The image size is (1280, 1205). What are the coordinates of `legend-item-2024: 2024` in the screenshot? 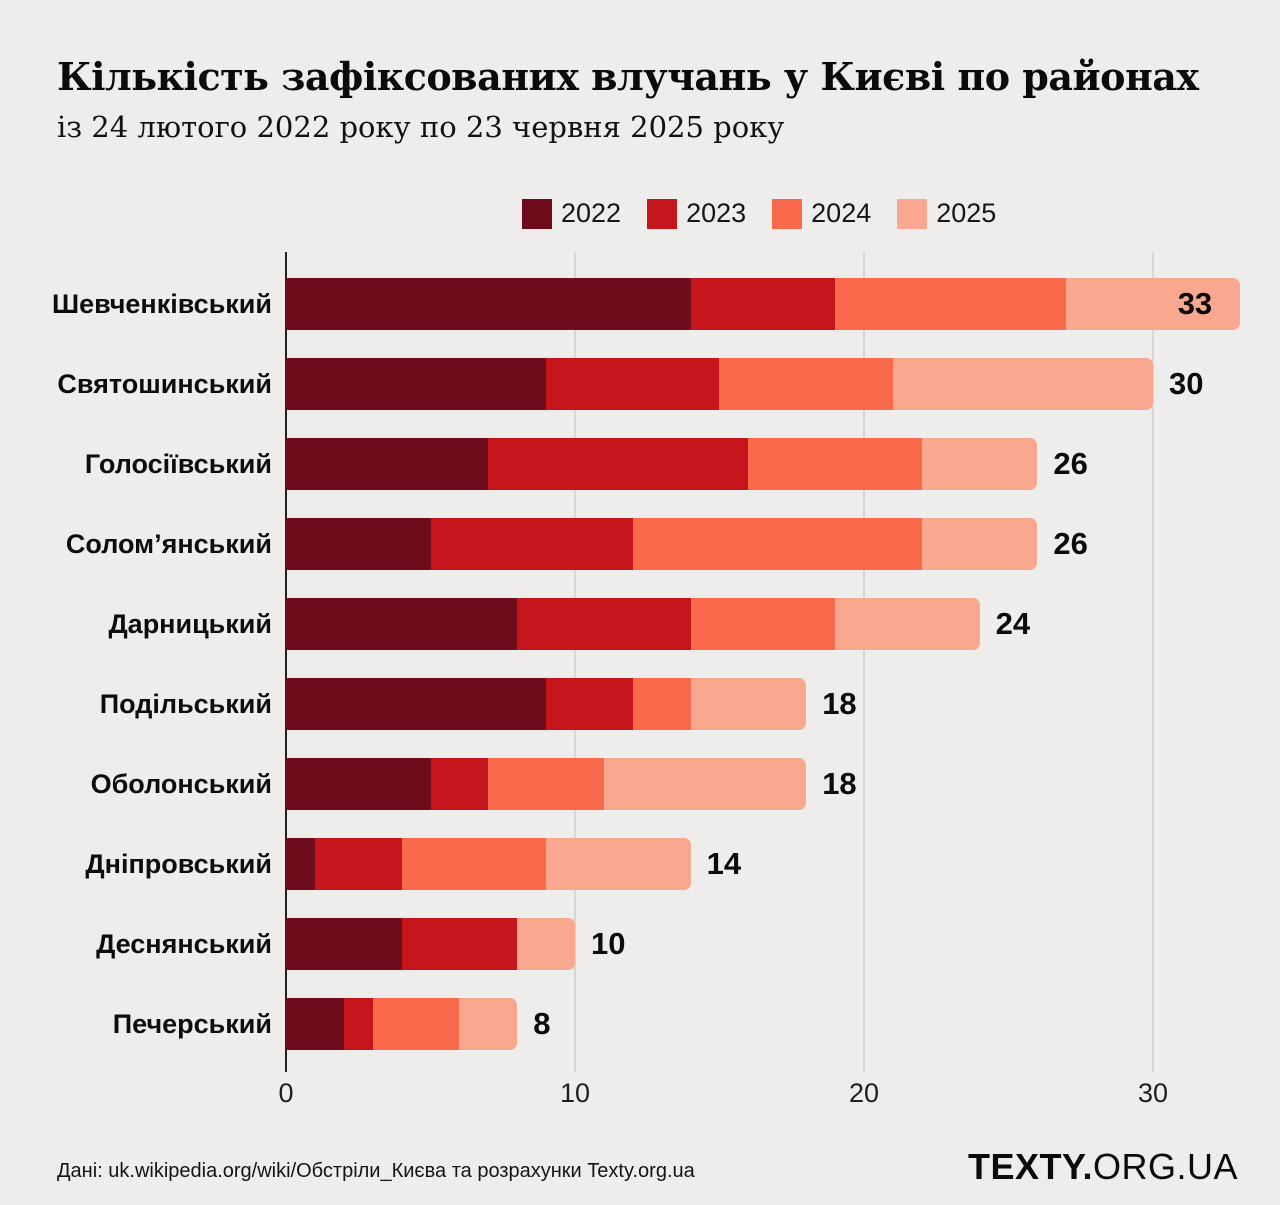 It's located at (821, 213).